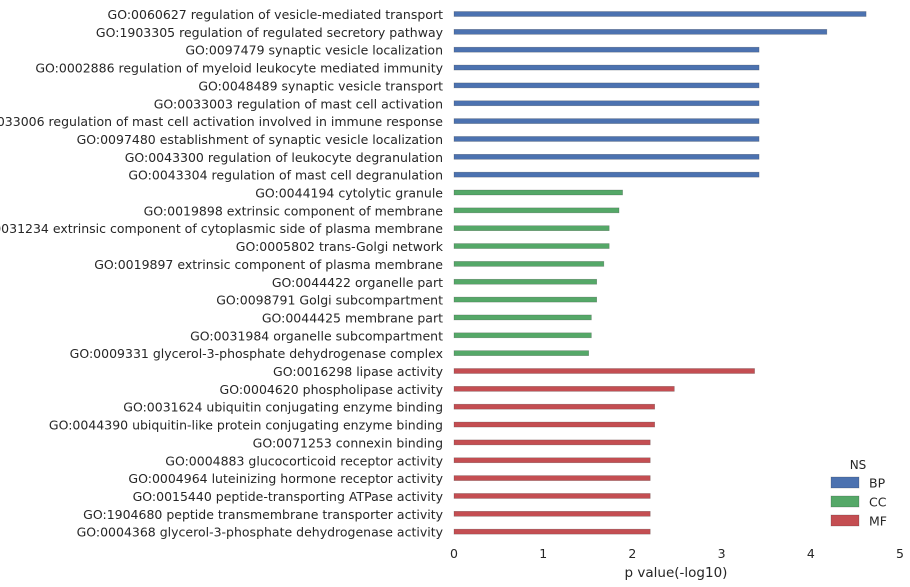  Describe the element at coordinates (358, 371) in the screenshot. I see `term-label-20: GO:0016298 lipase activity` at that location.